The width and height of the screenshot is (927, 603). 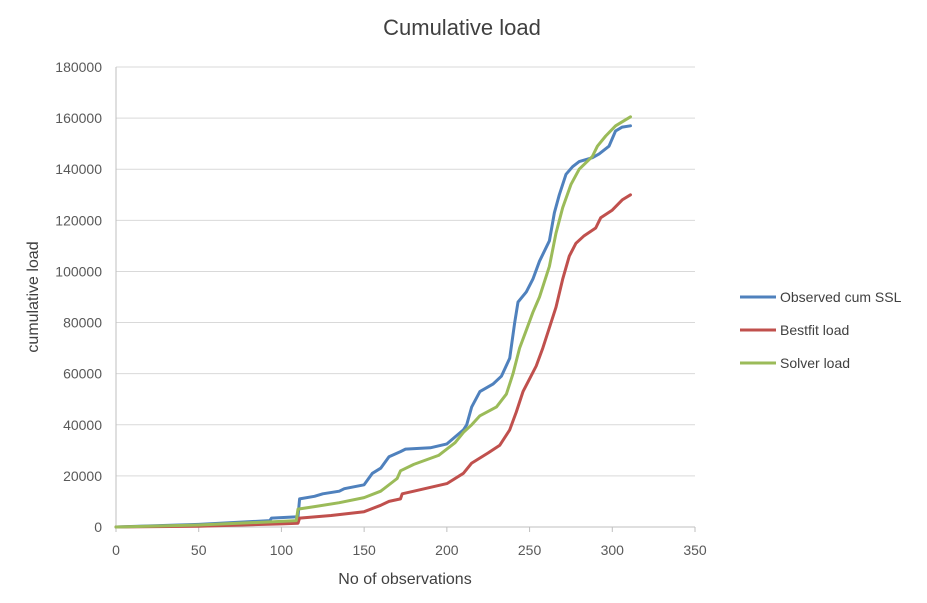 What do you see at coordinates (98, 527) in the screenshot?
I see `y-tick-label: 0` at bounding box center [98, 527].